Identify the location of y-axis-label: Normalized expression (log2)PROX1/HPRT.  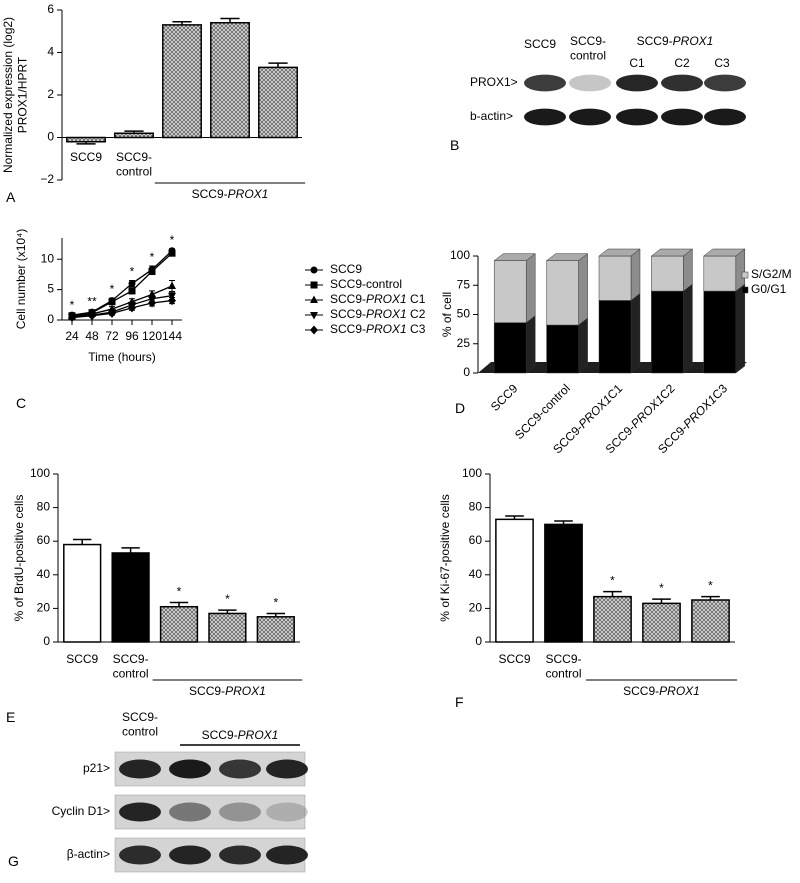
(15, 95).